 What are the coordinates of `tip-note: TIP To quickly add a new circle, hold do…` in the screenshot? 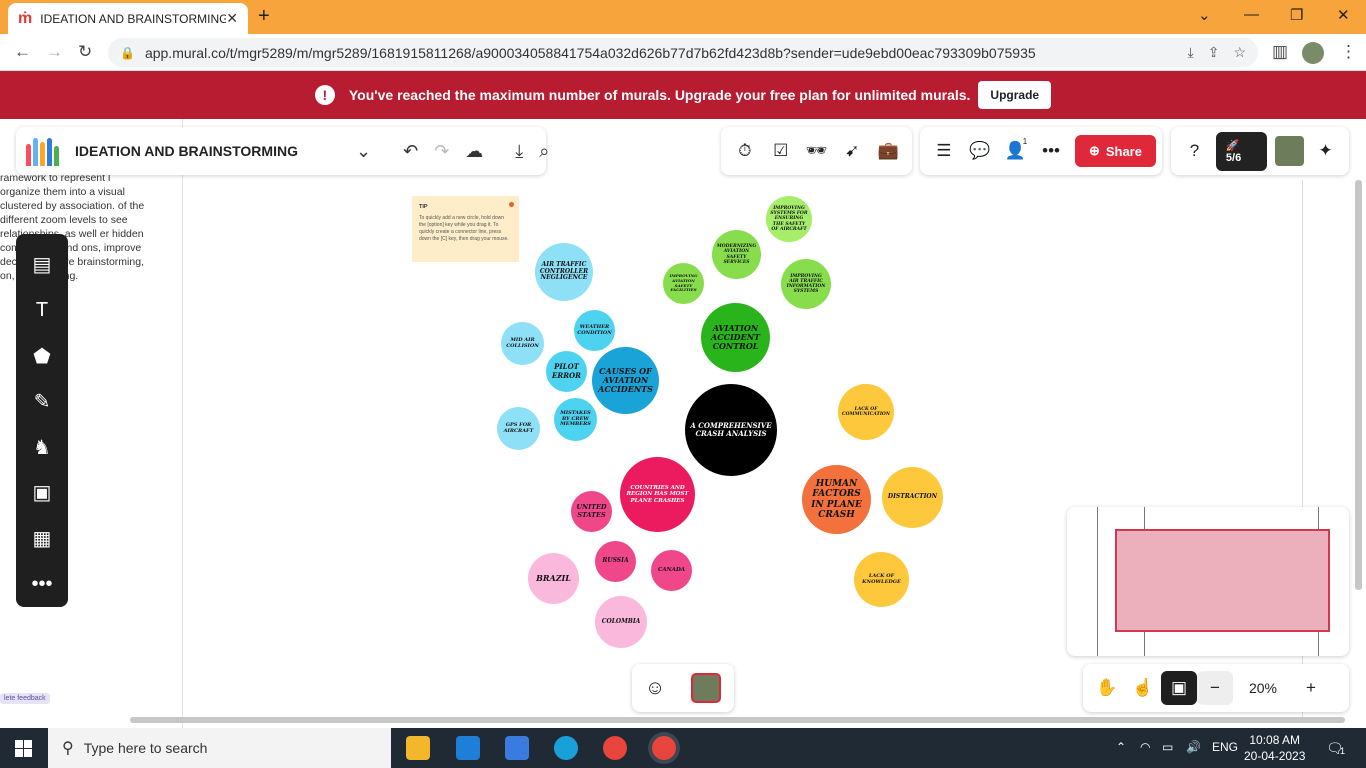 It's located at (465, 229).